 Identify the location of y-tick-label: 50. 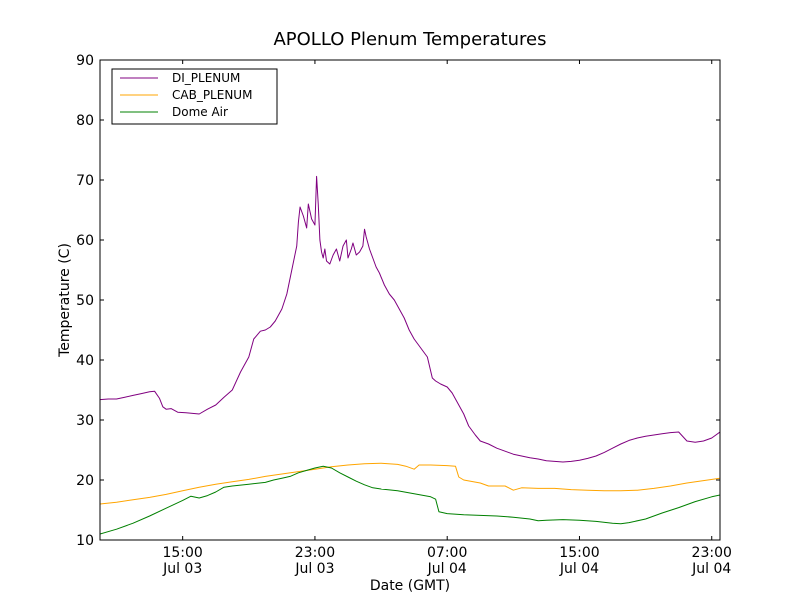
(85, 301).